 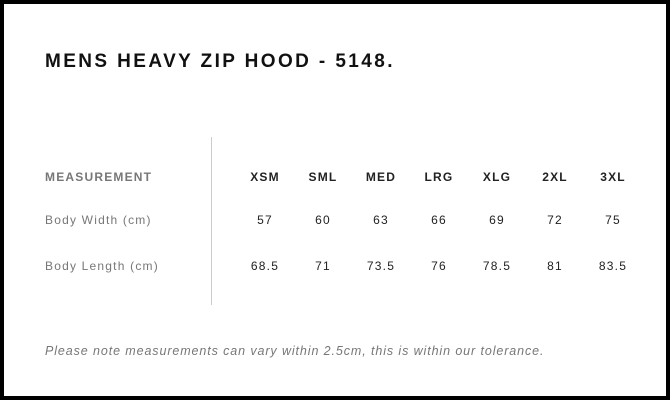 I want to click on measurement-value: 63, so click(x=381, y=220).